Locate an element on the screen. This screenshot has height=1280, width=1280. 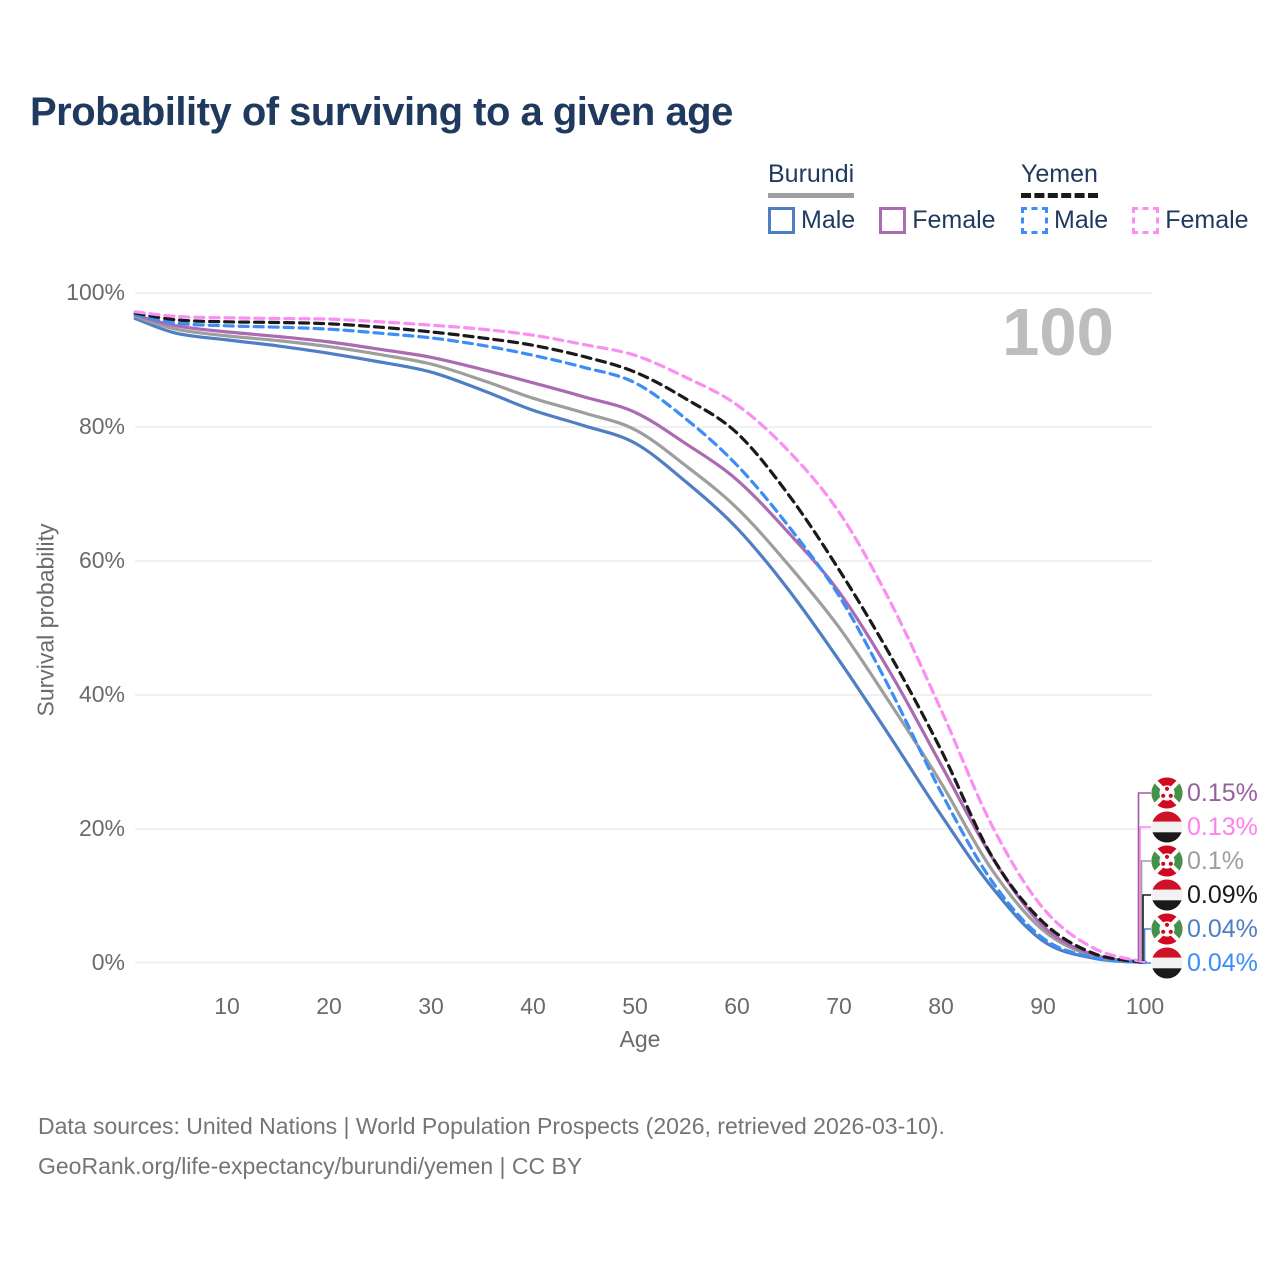
y-tick-label: 0% is located at coordinates (108, 961).